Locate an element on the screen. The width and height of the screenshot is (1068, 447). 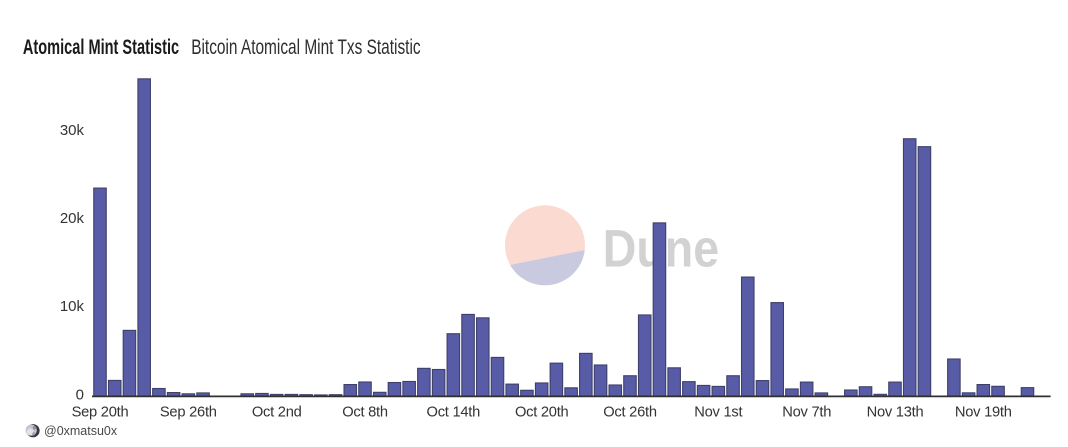
svg-text: Nov 1st is located at coordinates (718, 413).